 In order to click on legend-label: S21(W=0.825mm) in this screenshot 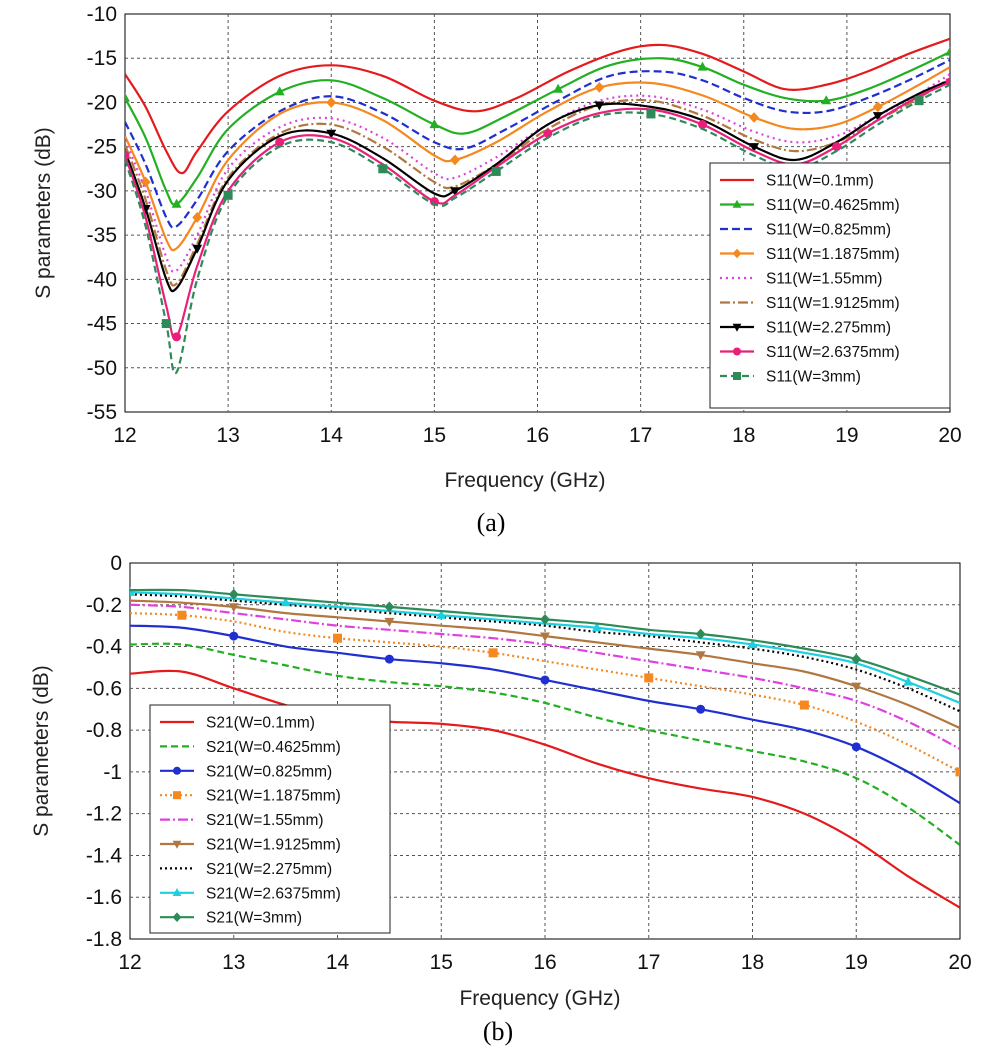, I will do `click(269, 771)`.